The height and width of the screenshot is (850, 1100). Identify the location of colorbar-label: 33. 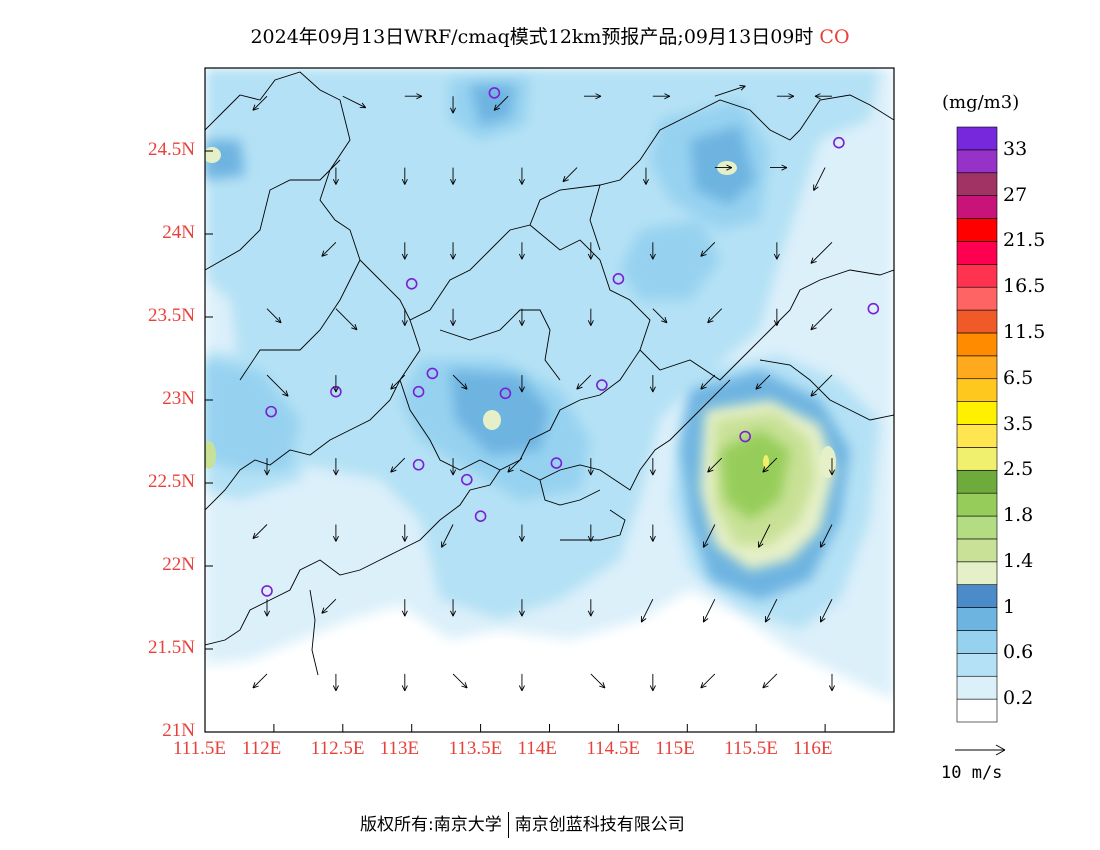
(1015, 148).